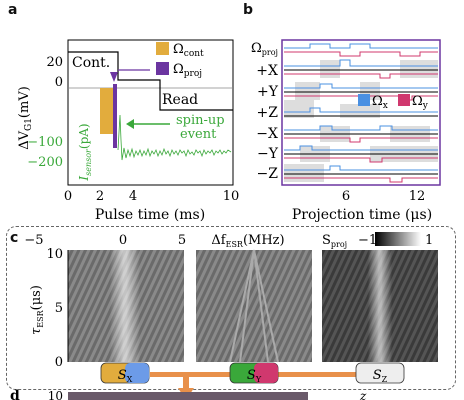 The width and height of the screenshot is (464, 400). I want to click on colorbar-max: 1, so click(429, 240).